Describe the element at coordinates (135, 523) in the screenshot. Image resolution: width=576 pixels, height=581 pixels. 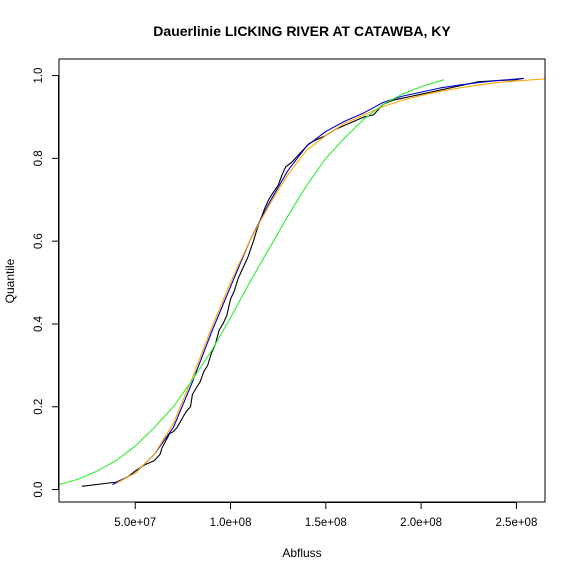
I see `x-tick-label: 5.0e+07` at that location.